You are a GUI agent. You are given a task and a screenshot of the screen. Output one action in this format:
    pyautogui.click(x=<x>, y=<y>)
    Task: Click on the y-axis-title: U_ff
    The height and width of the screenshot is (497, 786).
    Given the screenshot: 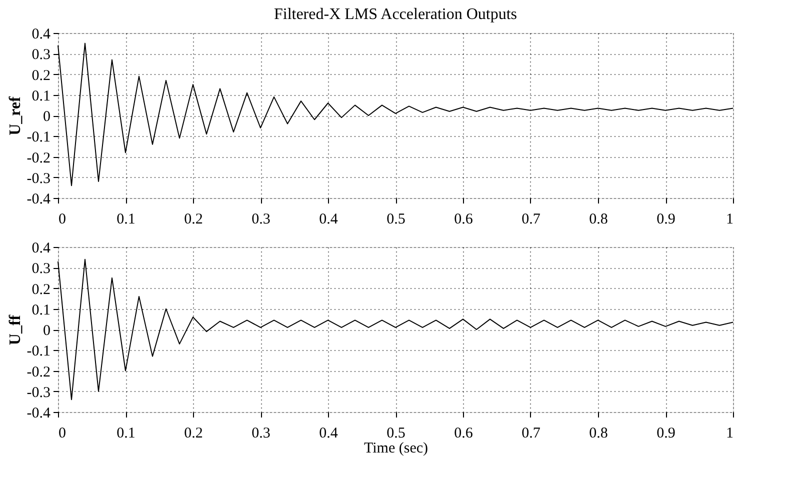 What is the action you would take?
    pyautogui.click(x=15, y=330)
    